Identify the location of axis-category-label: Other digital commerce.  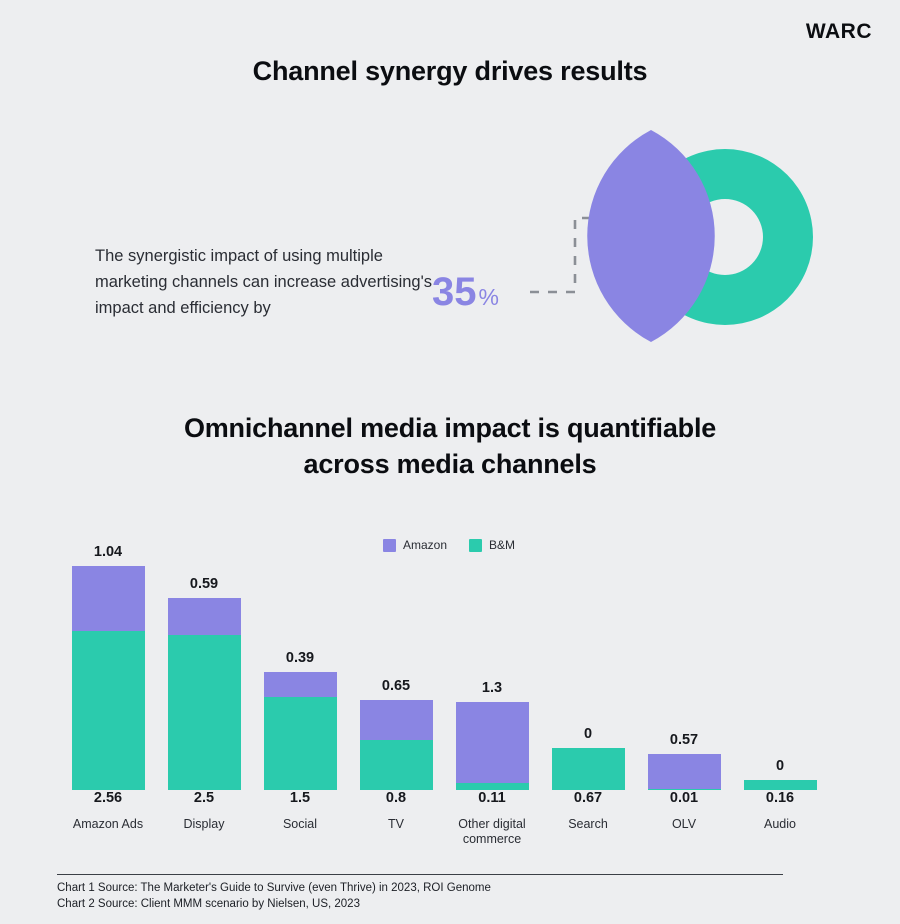
(492, 831).